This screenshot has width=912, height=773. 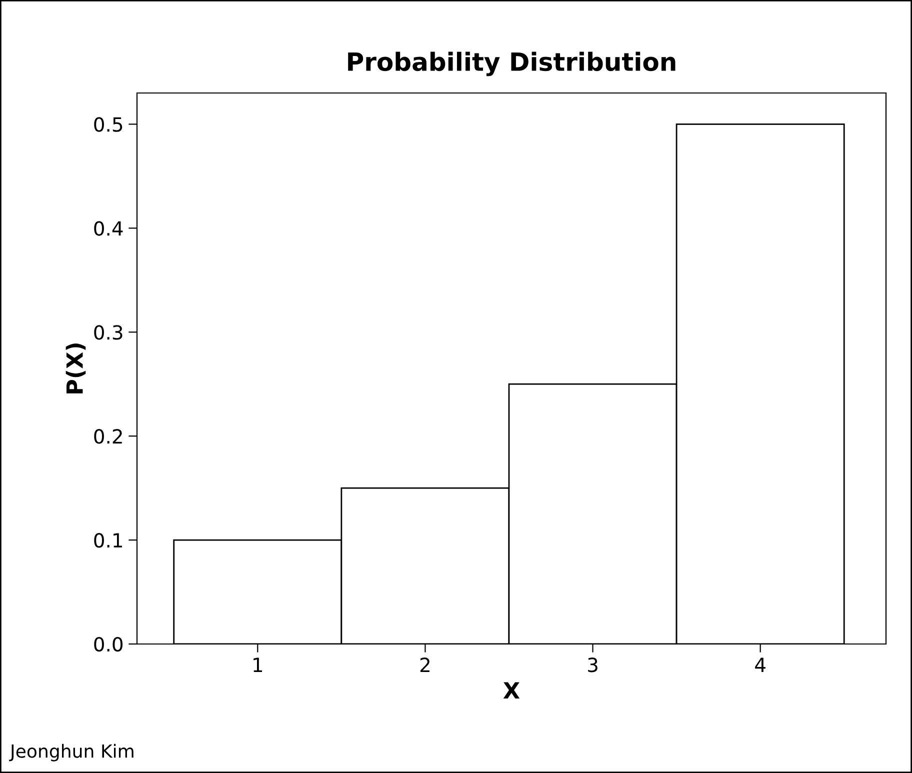 I want to click on chart-title: Probability Distribution, so click(x=512, y=64).